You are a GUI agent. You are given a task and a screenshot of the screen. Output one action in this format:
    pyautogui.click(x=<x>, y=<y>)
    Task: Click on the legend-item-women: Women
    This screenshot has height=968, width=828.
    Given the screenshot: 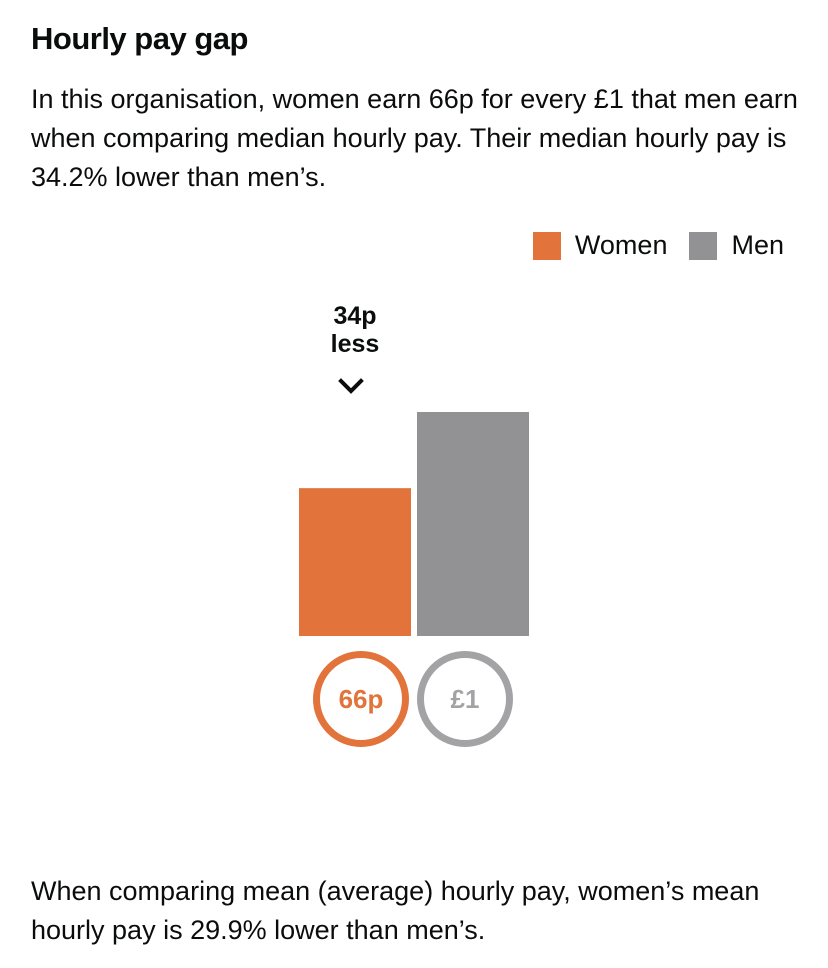 What is the action you would take?
    pyautogui.click(x=600, y=245)
    